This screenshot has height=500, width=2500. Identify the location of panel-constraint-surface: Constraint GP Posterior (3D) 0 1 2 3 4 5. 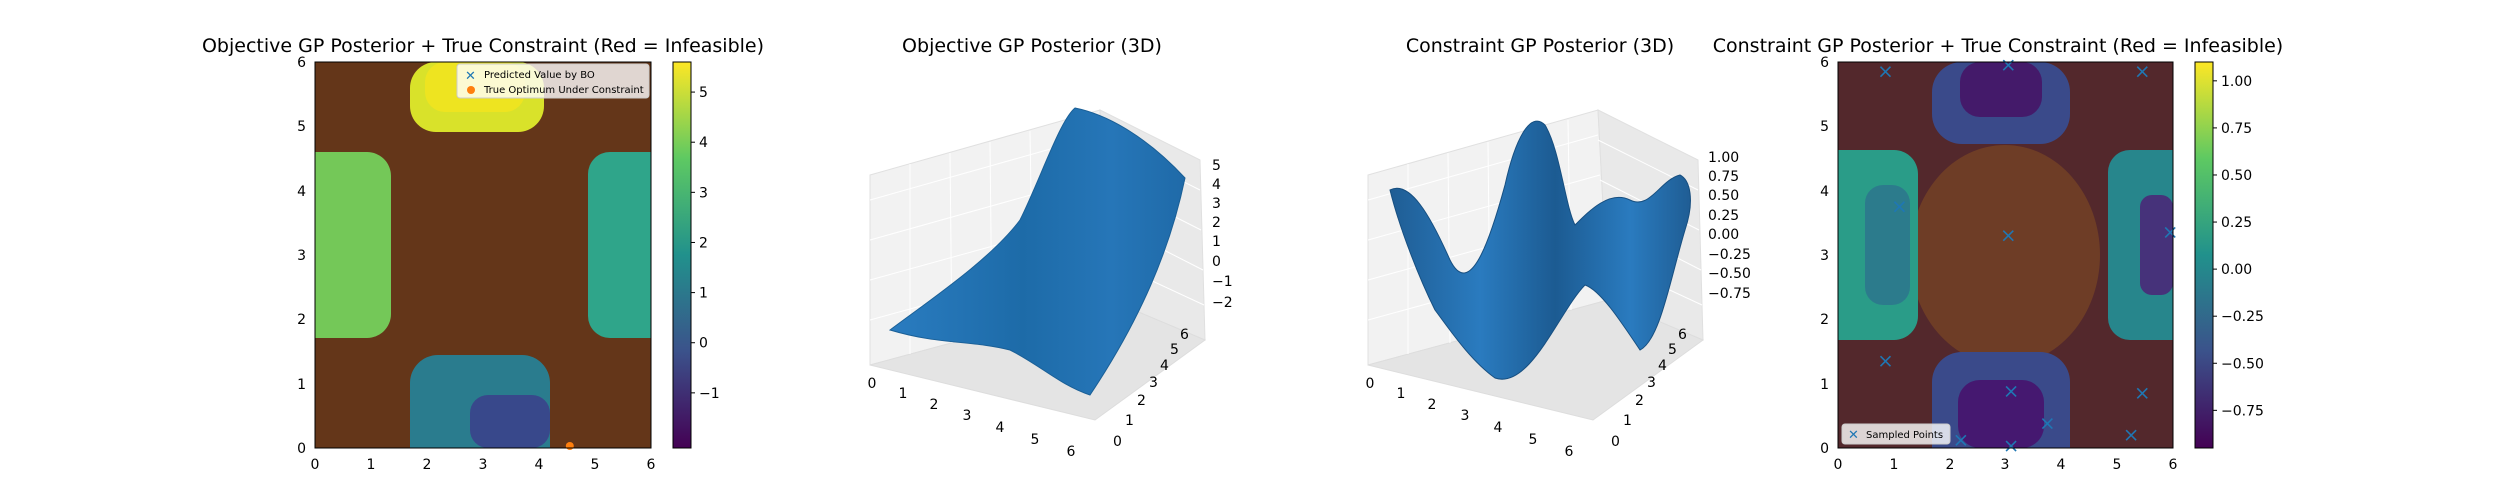
(1558, 247).